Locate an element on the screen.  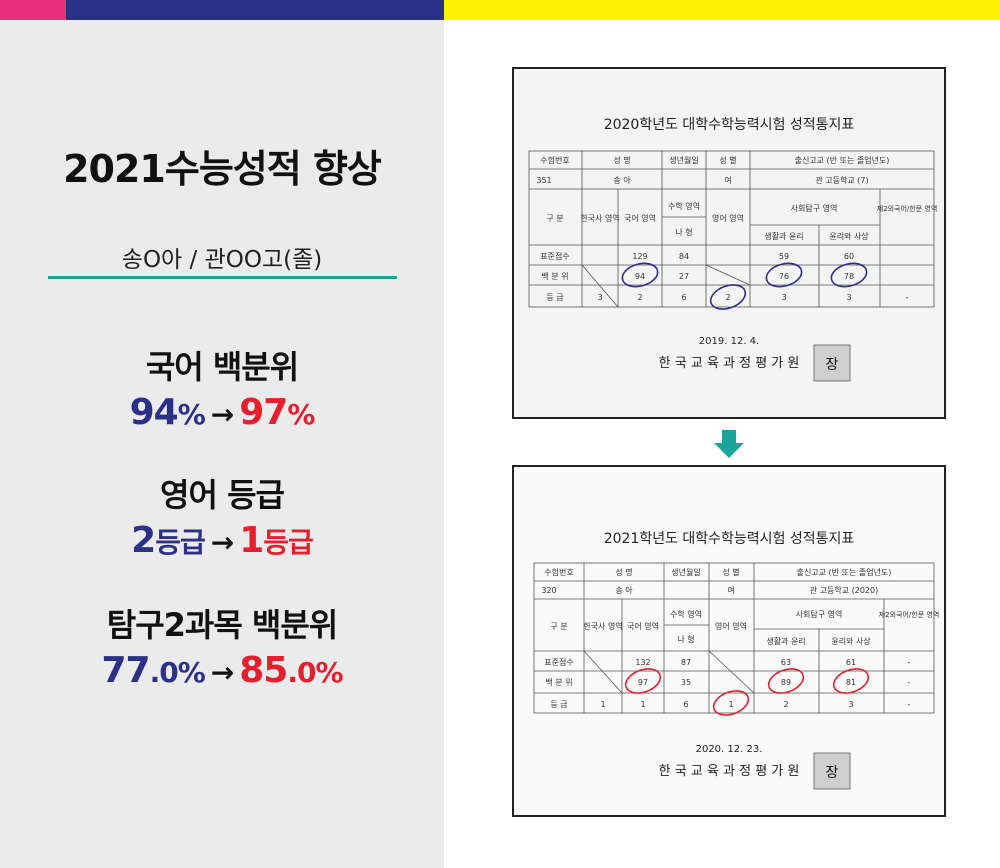
svg-text: 35 is located at coordinates (686, 682).